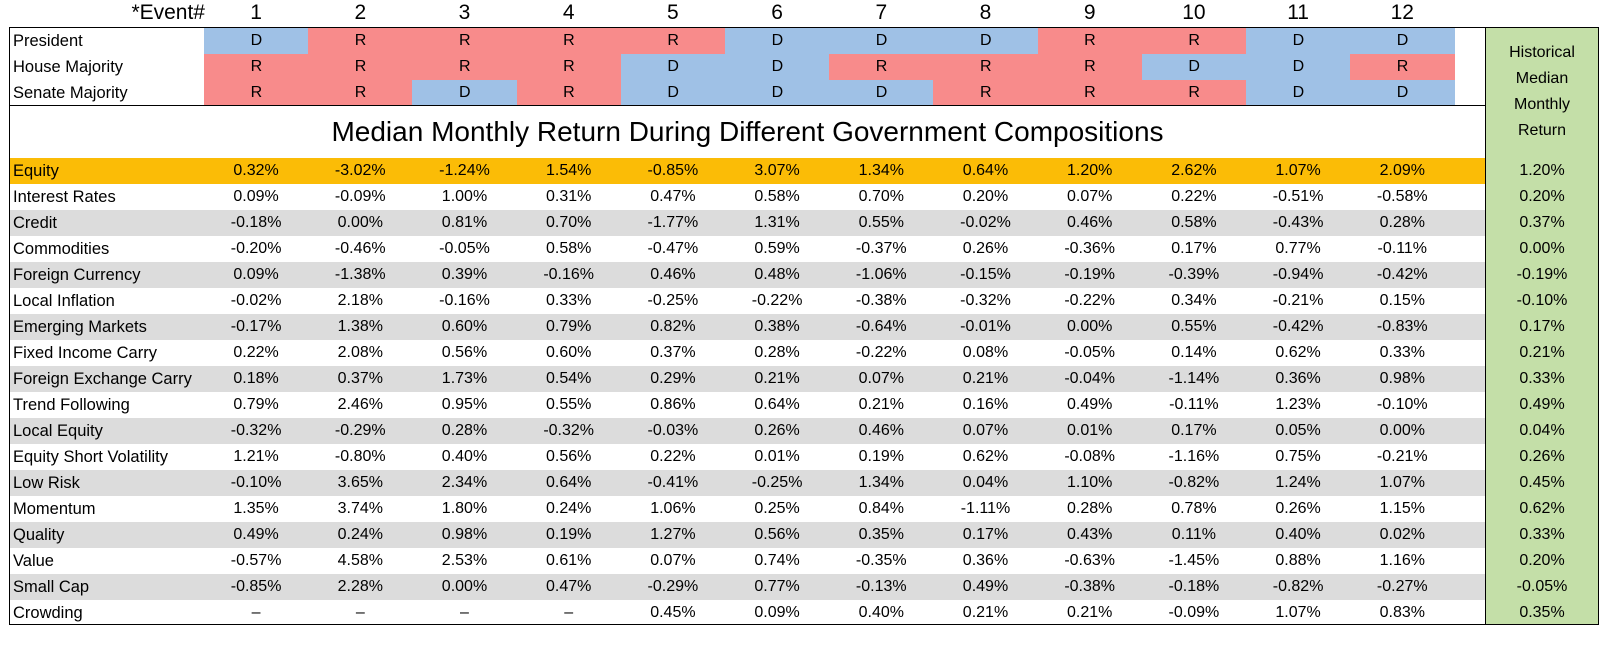 The width and height of the screenshot is (1600, 645). What do you see at coordinates (1298, 612) in the screenshot?
I see `return-cell: 1.07%` at bounding box center [1298, 612].